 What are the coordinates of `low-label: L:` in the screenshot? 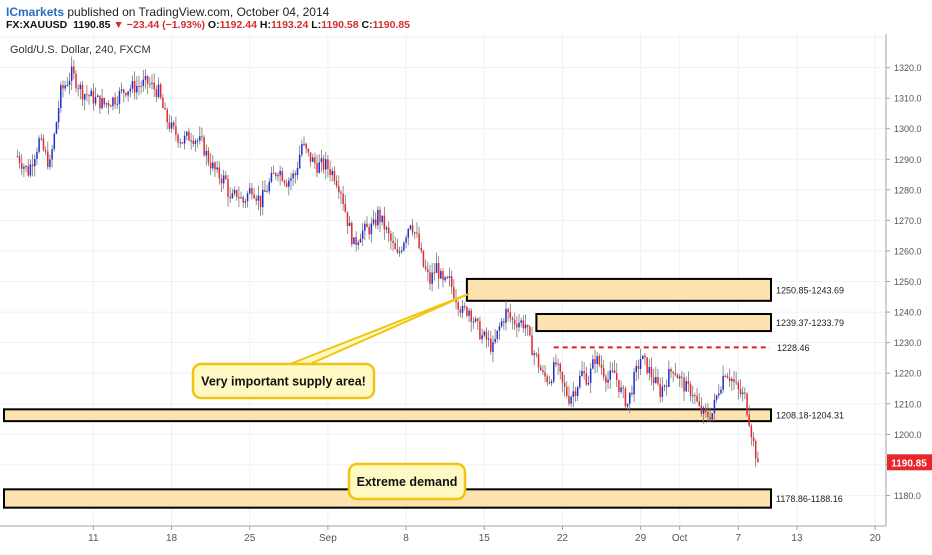 It's located at (316, 25).